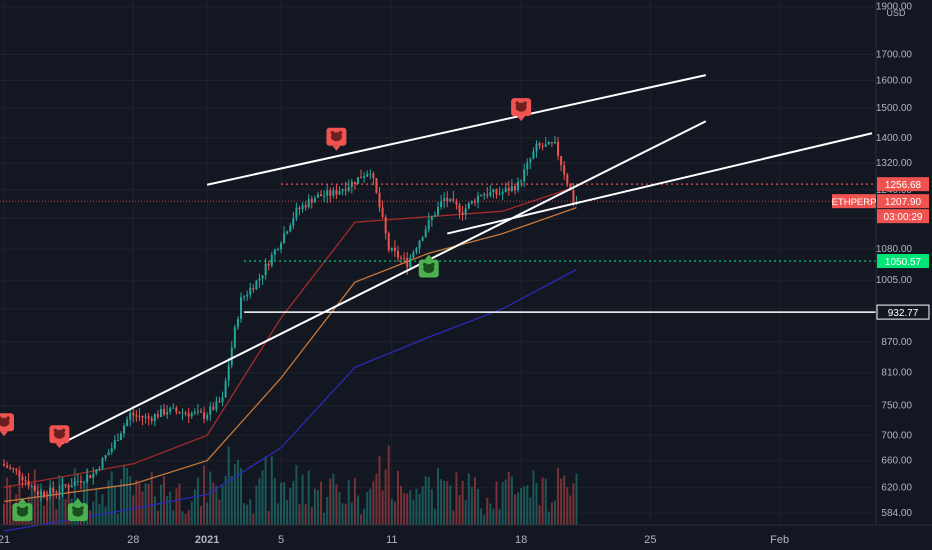  I want to click on time-axis: 21 28 2021 5 11 18 25 Feb, so click(394, 540).